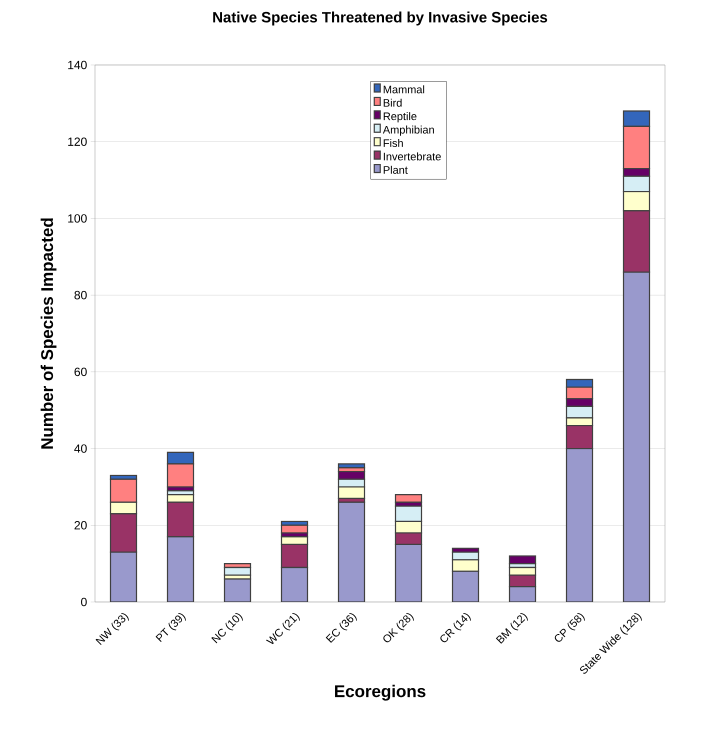  I want to click on chart-title: Native Species Threatened by Invasive Species, so click(380, 19).